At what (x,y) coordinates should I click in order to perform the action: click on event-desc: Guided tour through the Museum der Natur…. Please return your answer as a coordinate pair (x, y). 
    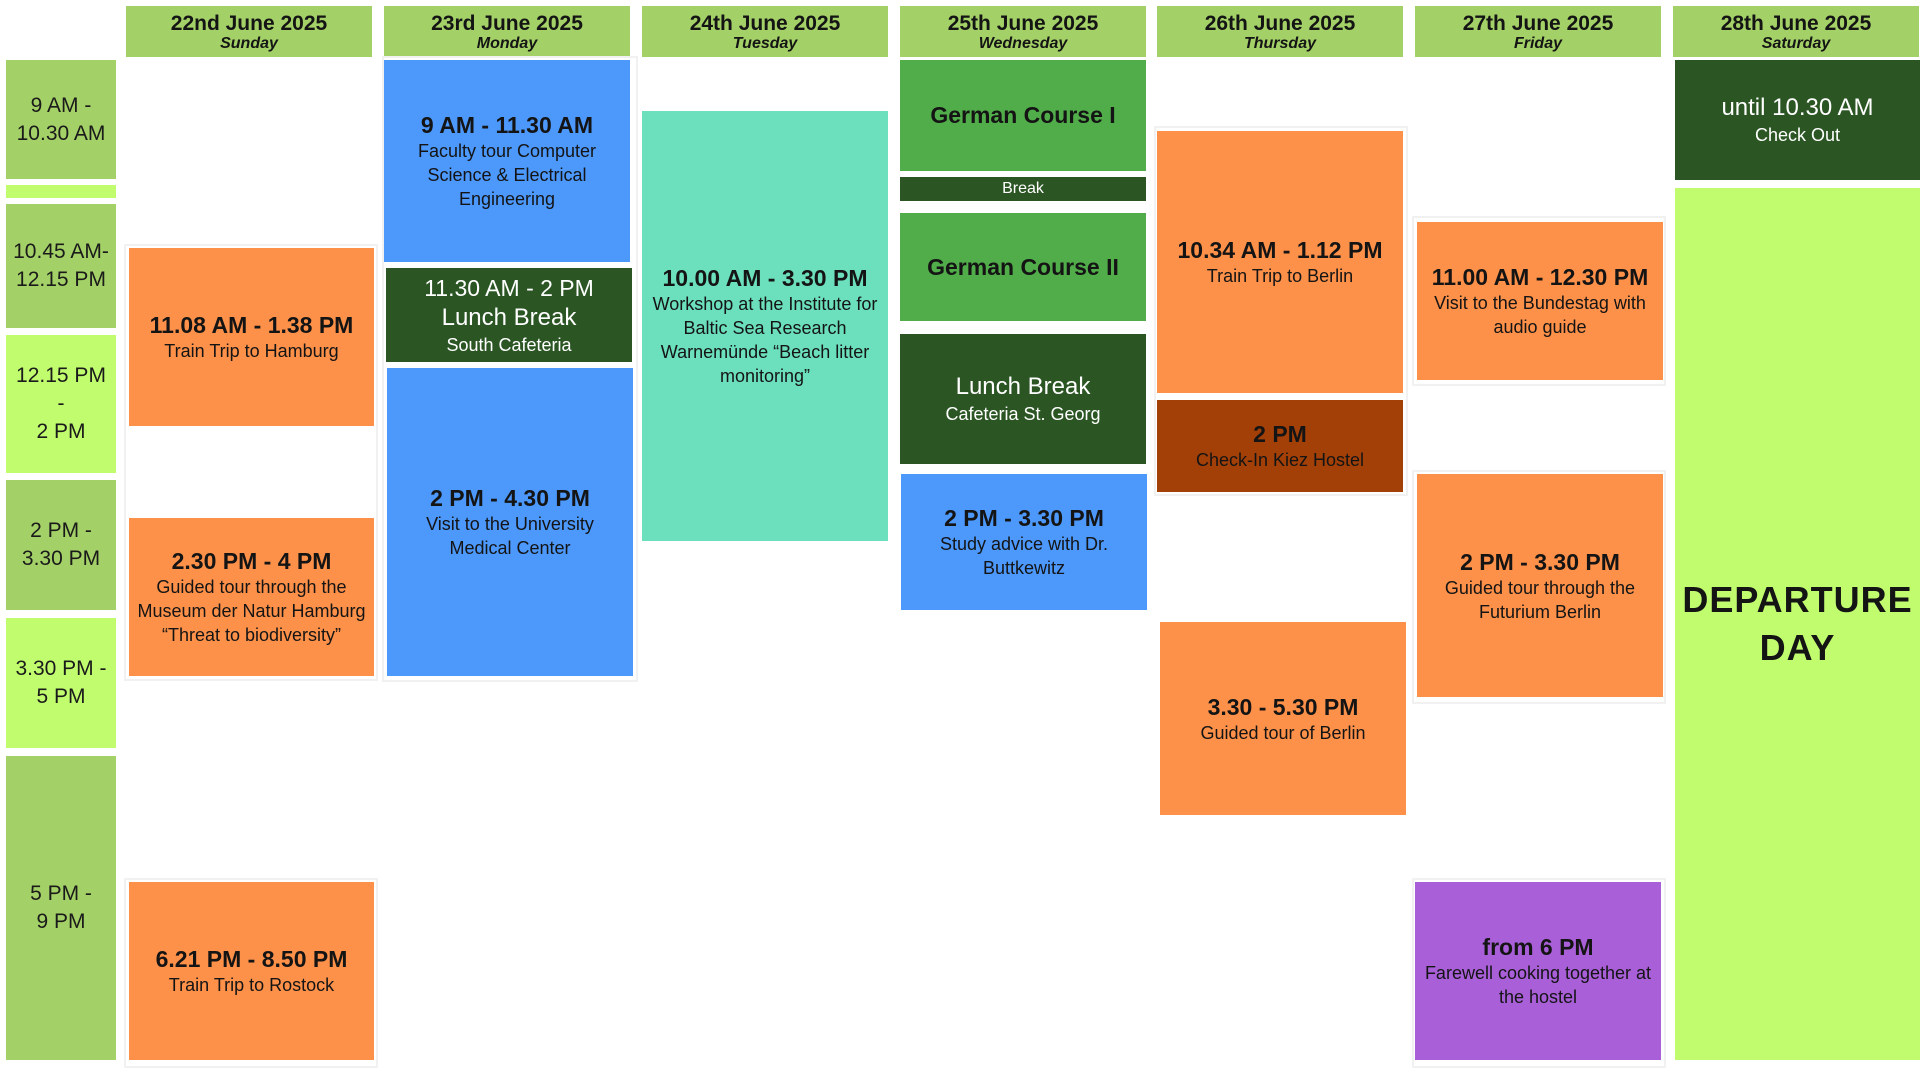
    Looking at the image, I should click on (251, 611).